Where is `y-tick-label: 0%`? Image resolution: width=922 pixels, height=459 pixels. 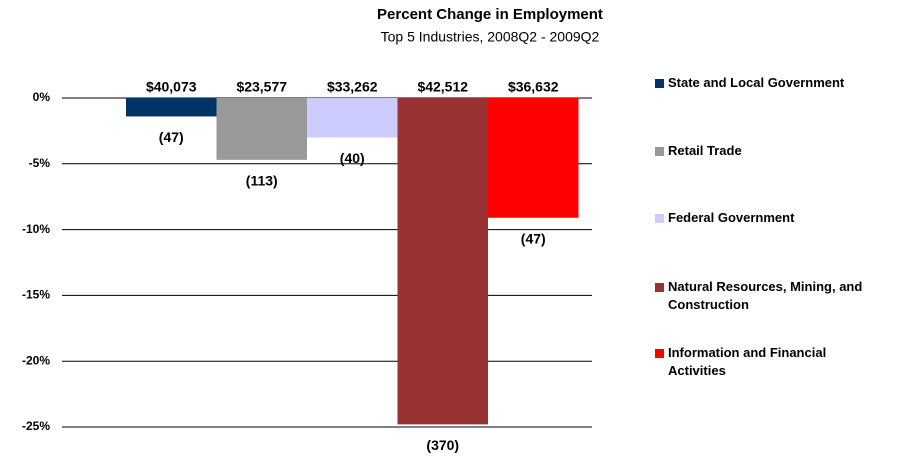 y-tick-label: 0% is located at coordinates (42, 97).